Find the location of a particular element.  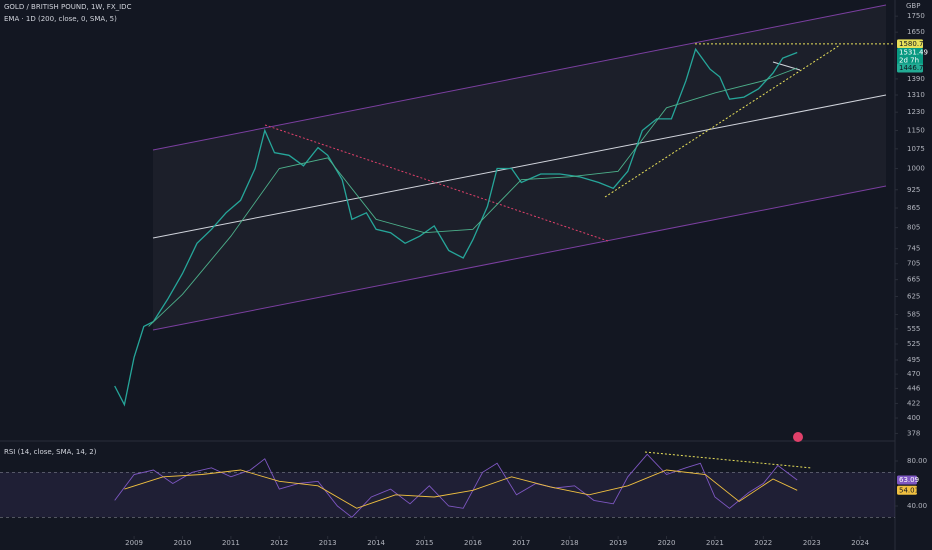

x-tick-label: 2013 is located at coordinates (328, 543).